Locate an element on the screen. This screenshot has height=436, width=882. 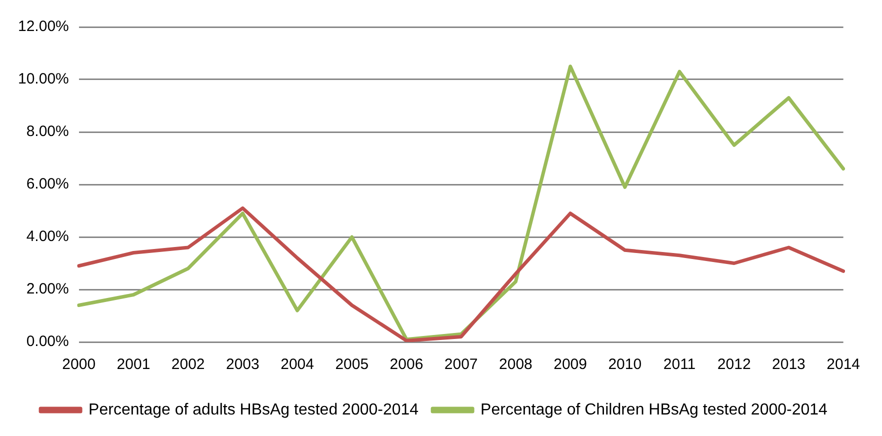
legend-label: Percentage of adults HBsAg tested 2000-2014 is located at coordinates (253, 409).